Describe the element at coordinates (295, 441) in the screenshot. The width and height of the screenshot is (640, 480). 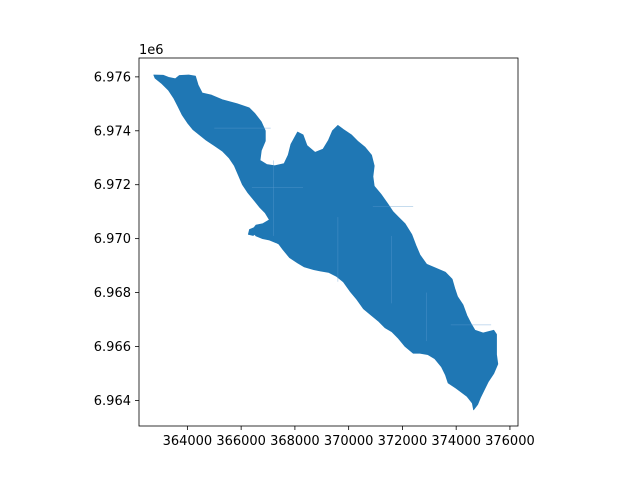
I see `x-tick-label: 368000` at that location.